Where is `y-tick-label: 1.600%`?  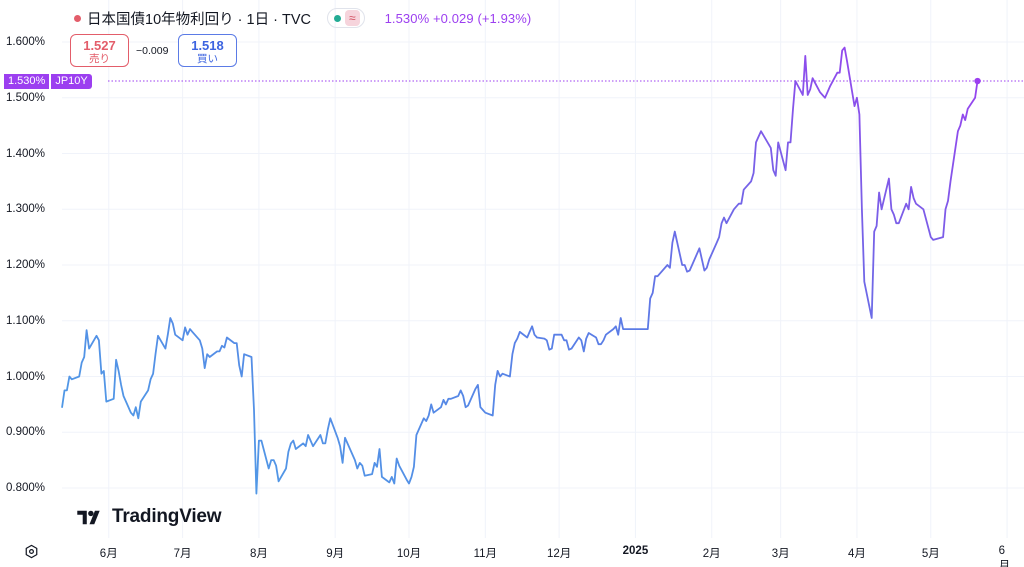 y-tick-label: 1.600% is located at coordinates (26, 42).